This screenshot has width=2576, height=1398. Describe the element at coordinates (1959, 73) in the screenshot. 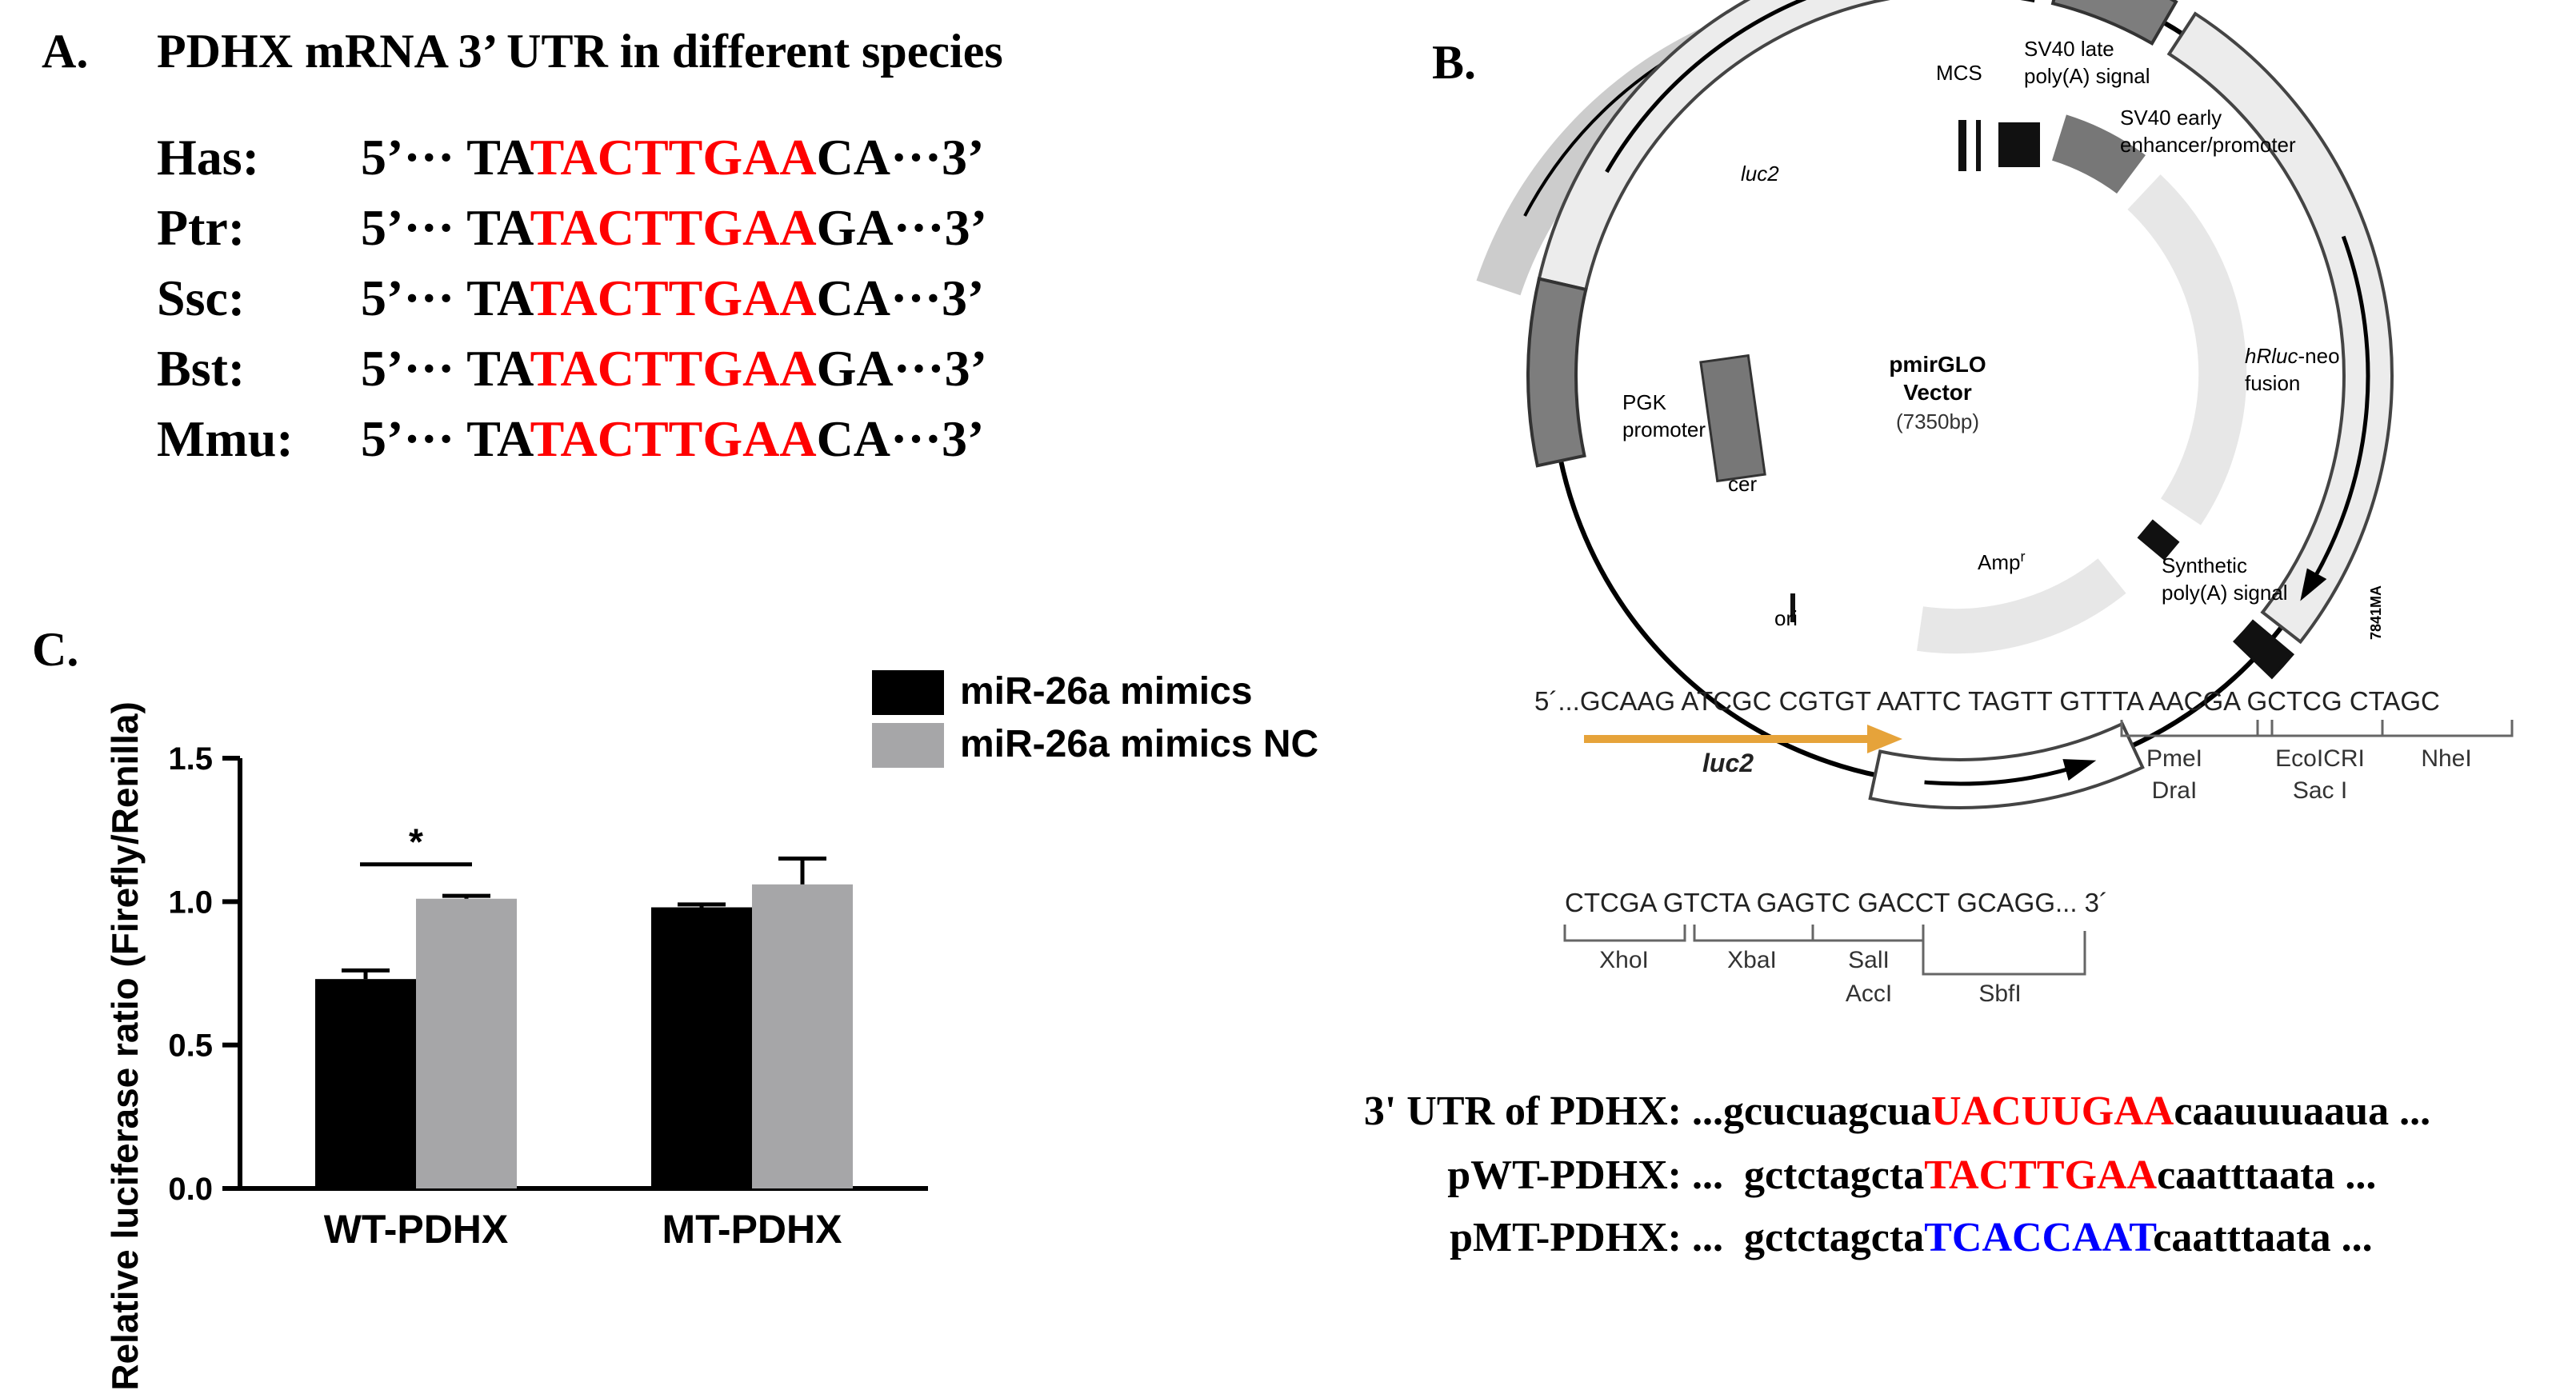

I see `mcs-label: MCS` at that location.